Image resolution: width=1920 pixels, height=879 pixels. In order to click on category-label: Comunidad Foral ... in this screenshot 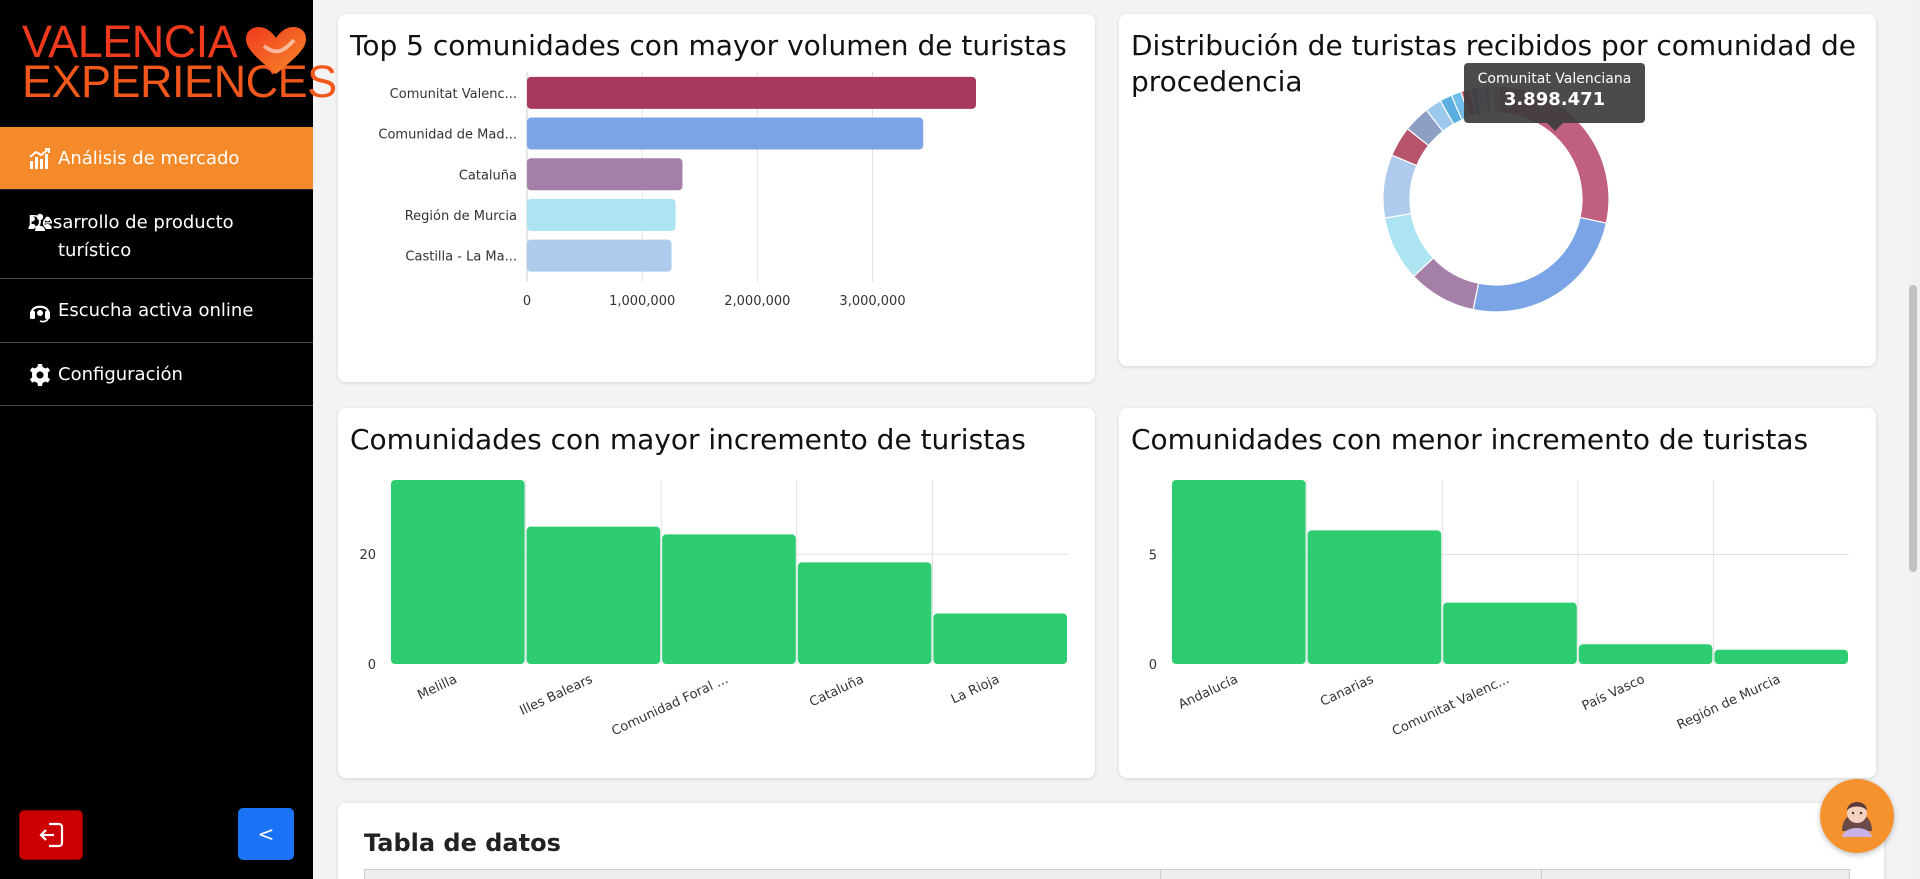, I will do `click(669, 705)`.